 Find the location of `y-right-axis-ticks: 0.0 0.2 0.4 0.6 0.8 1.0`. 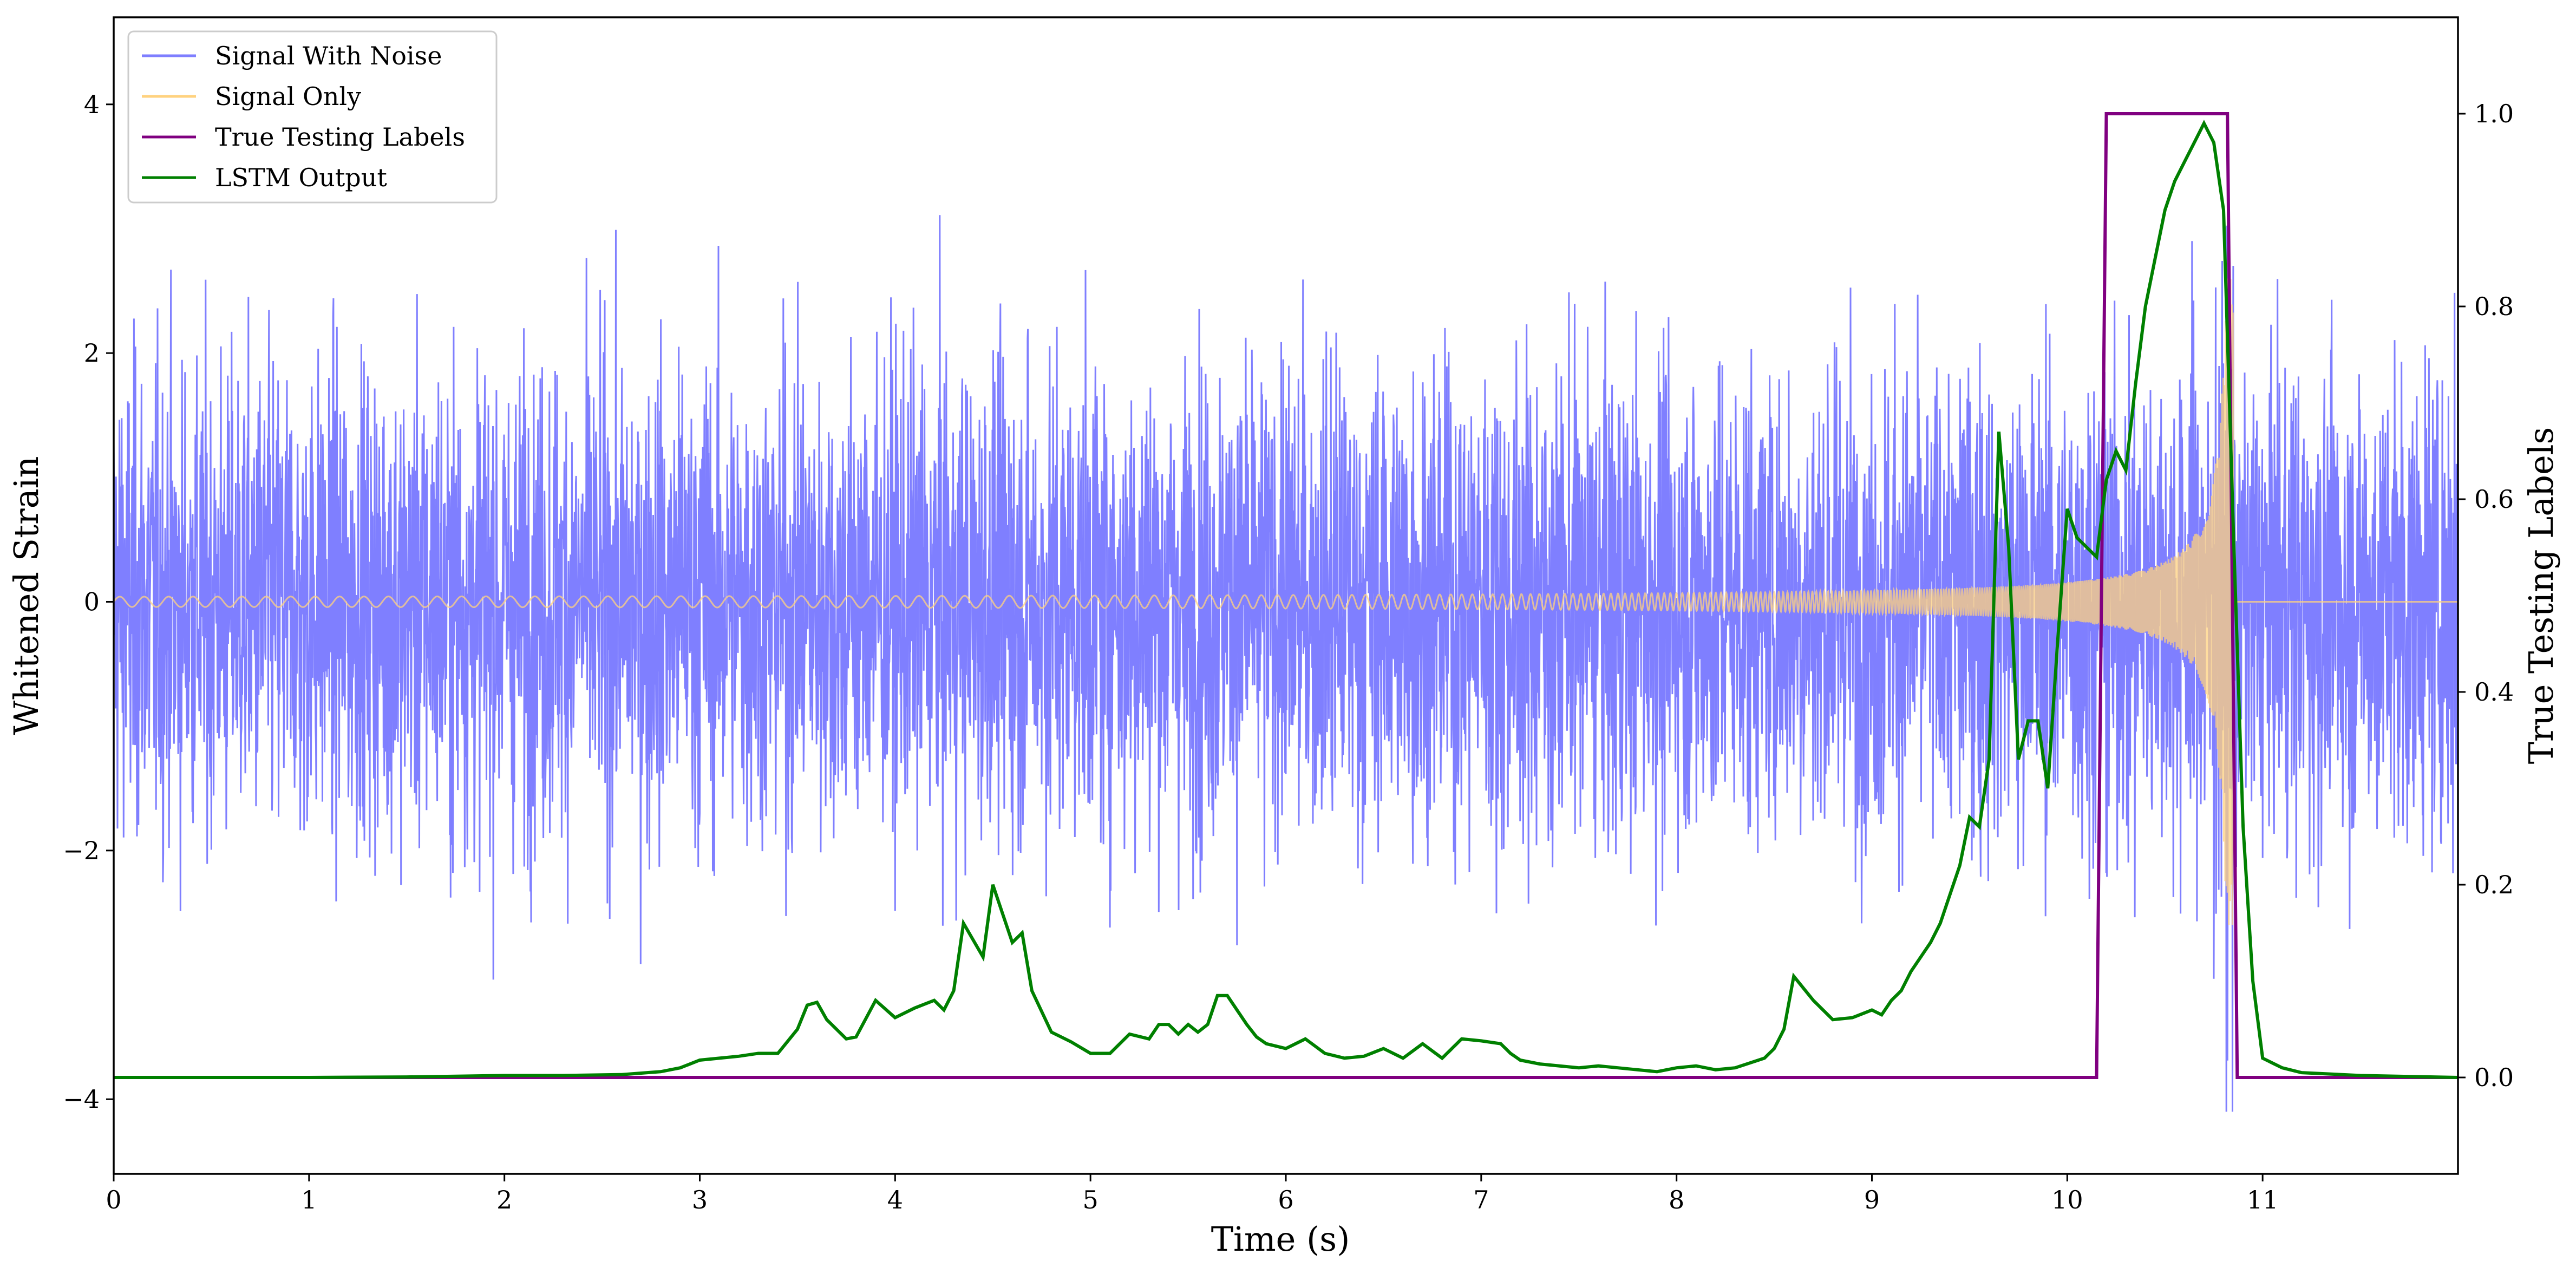

y-right-axis-ticks: 0.0 0.2 0.4 0.6 0.8 1.0 is located at coordinates (2486, 595).